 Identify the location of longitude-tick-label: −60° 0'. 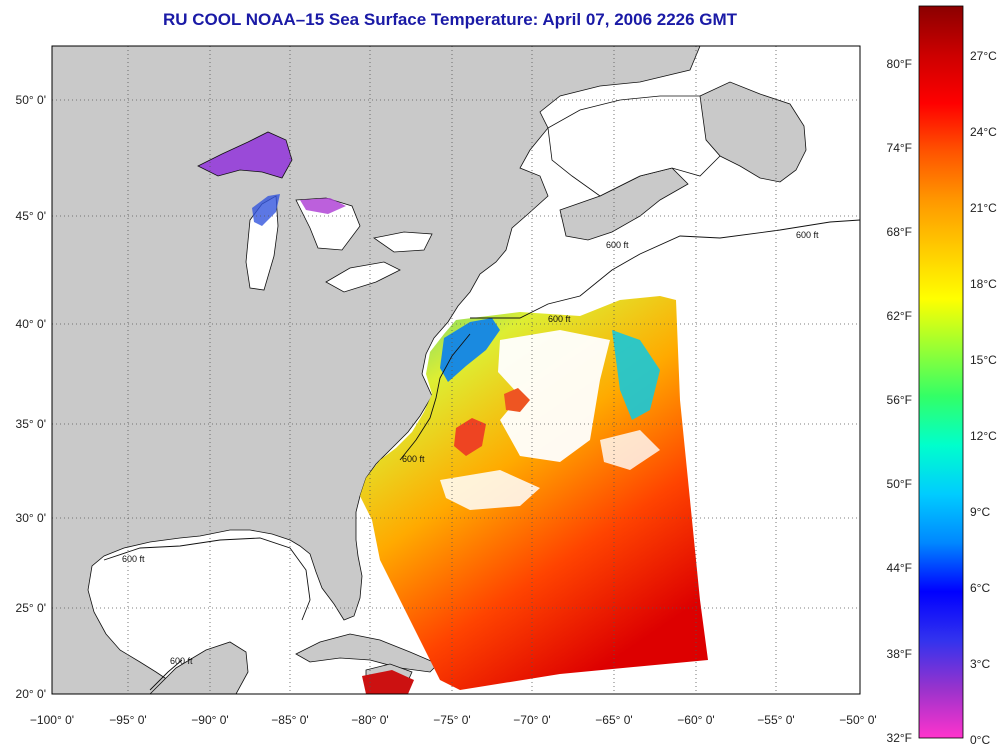
(695, 720).